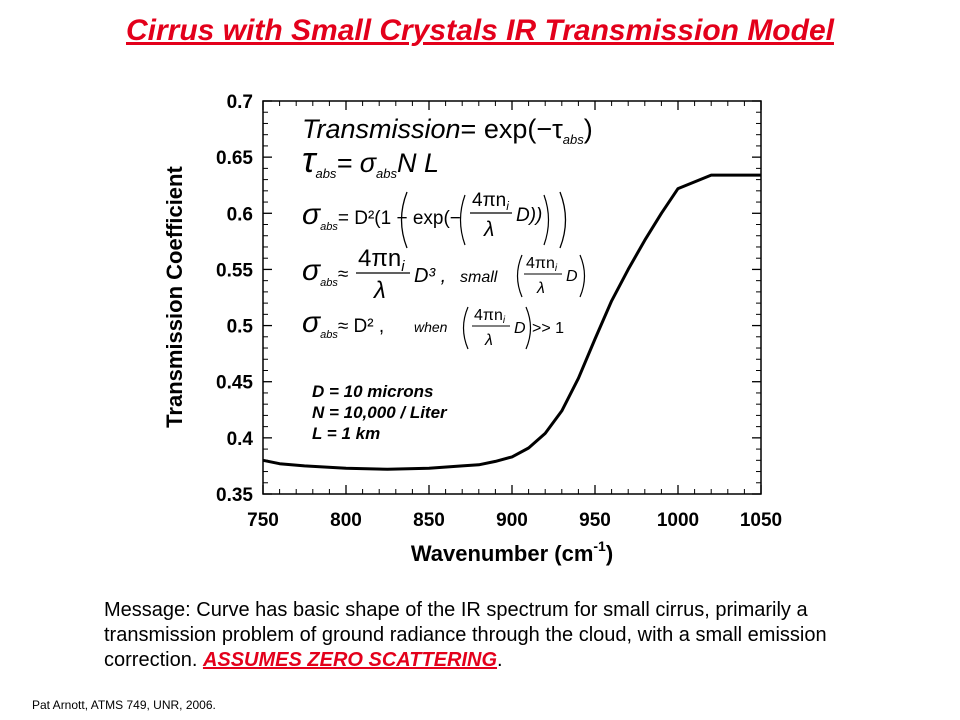  What do you see at coordinates (343, 323) in the screenshot?
I see `equation-sigma-large: σabs≈ D² ,` at bounding box center [343, 323].